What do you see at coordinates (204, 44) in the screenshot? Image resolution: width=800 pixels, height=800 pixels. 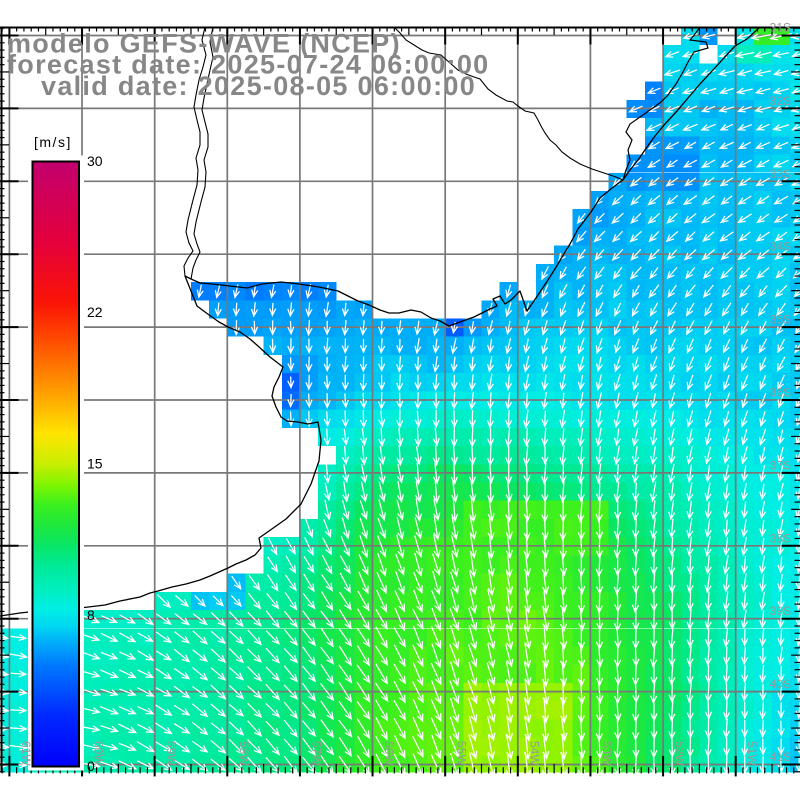 I see `svg-text: modelo GEFS-WAVE (NCEP)` at bounding box center [204, 44].